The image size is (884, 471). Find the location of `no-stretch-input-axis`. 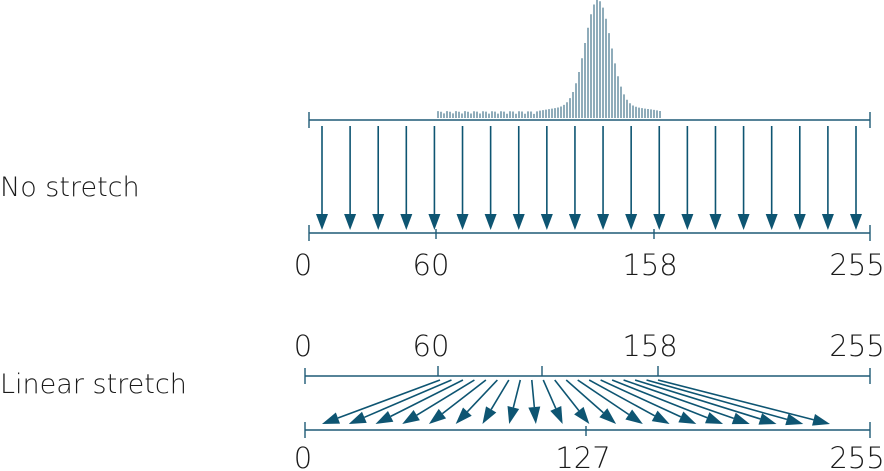

no-stretch-input-axis is located at coordinates (589, 120).